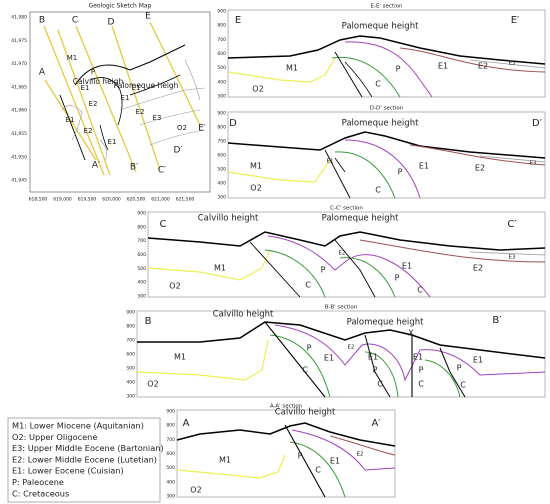  What do you see at coordinates (233, 123) in the screenshot?
I see `section-label: D` at bounding box center [233, 123].